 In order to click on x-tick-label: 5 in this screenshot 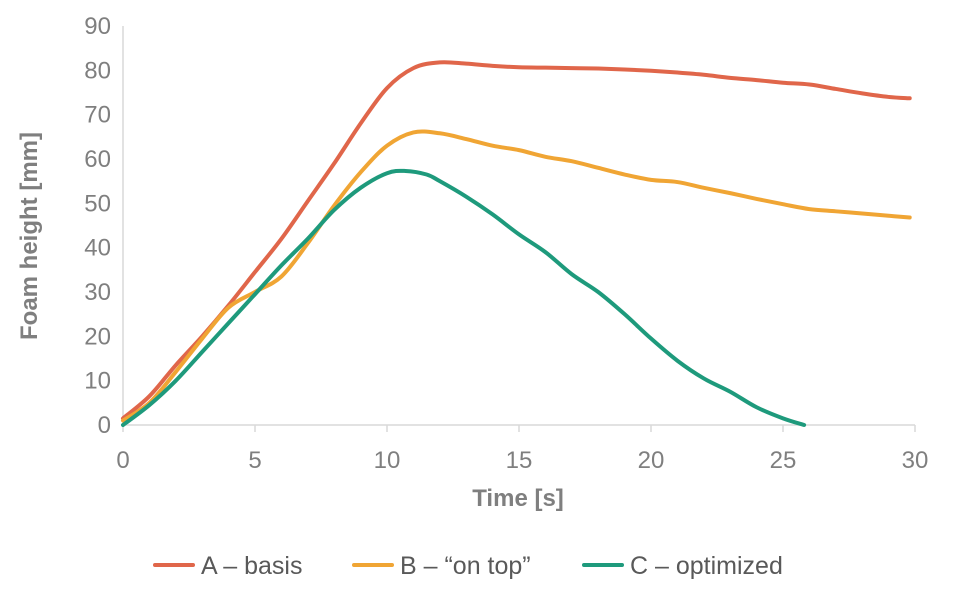, I will do `click(254, 460)`.